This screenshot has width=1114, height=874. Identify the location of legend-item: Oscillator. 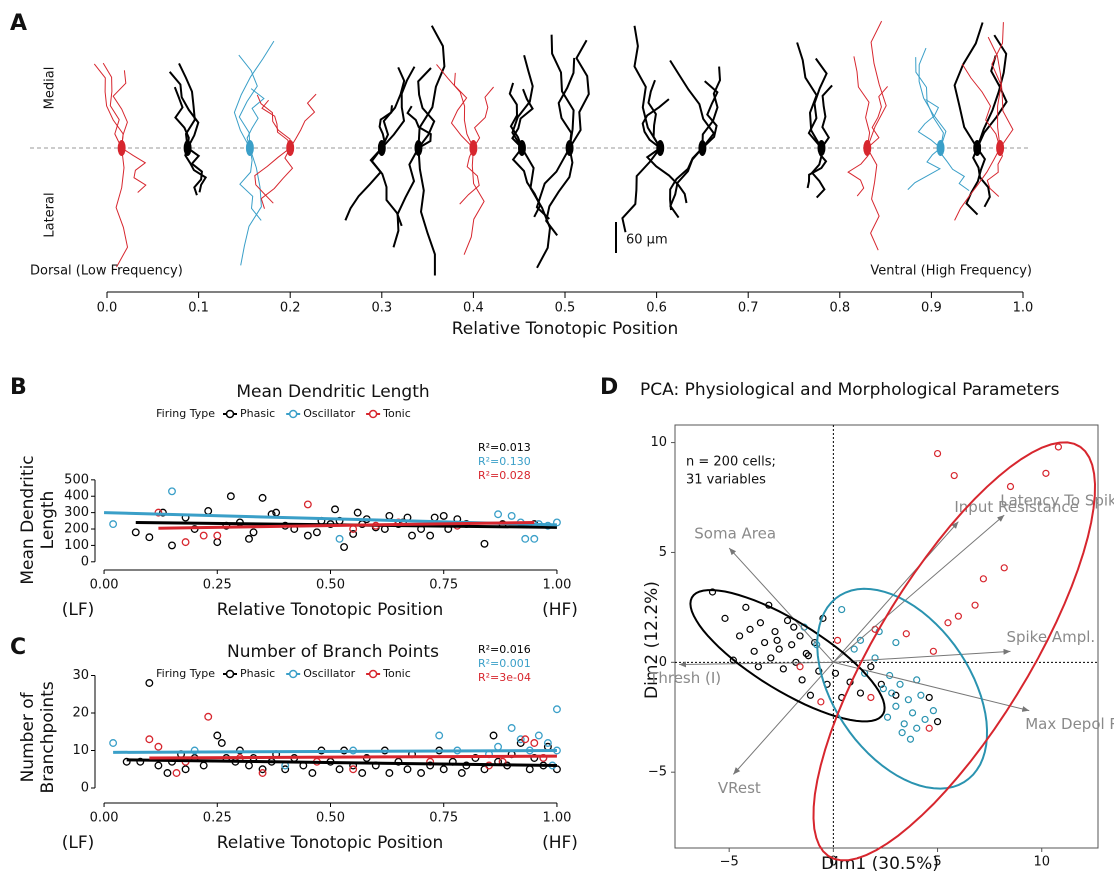
(321, 413).